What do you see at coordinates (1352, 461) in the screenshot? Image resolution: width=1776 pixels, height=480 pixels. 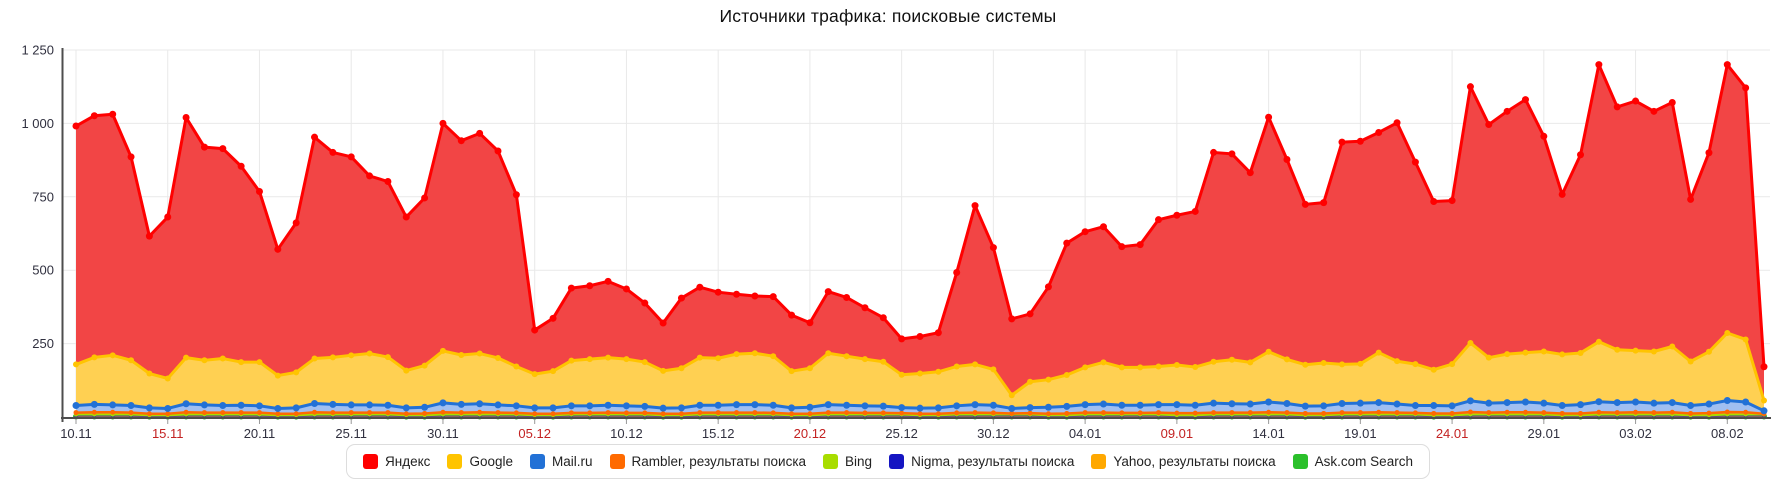 I see `legend-item-8: Ask.com Search` at bounding box center [1352, 461].